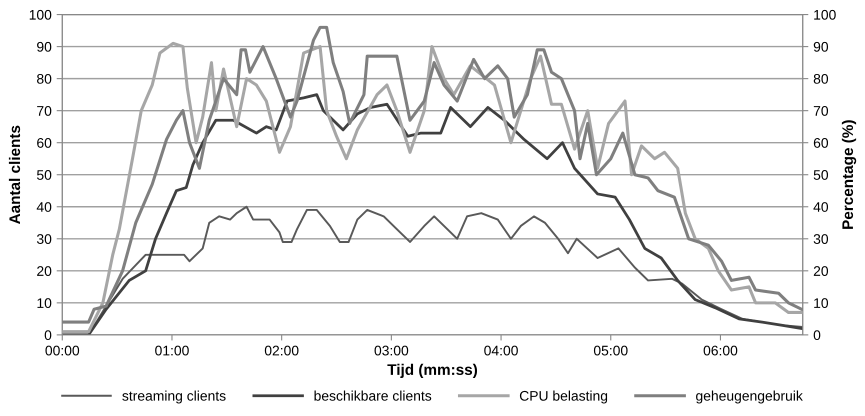  Describe the element at coordinates (821, 111) in the screenshot. I see `y2-tick-label: 70` at that location.